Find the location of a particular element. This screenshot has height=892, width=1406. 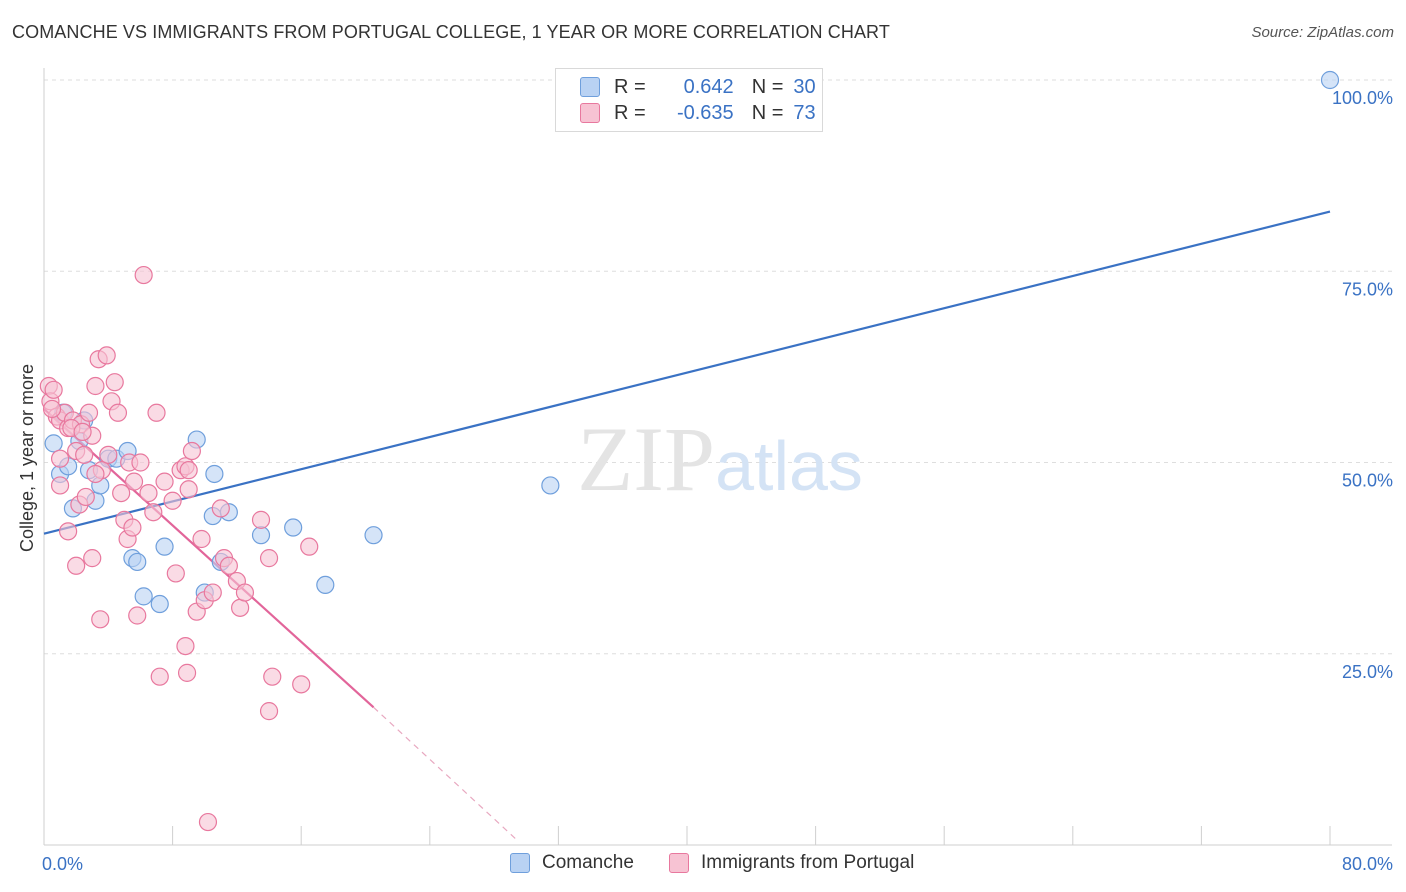

x-tick-label-min: 0.0% is located at coordinates (62, 864).